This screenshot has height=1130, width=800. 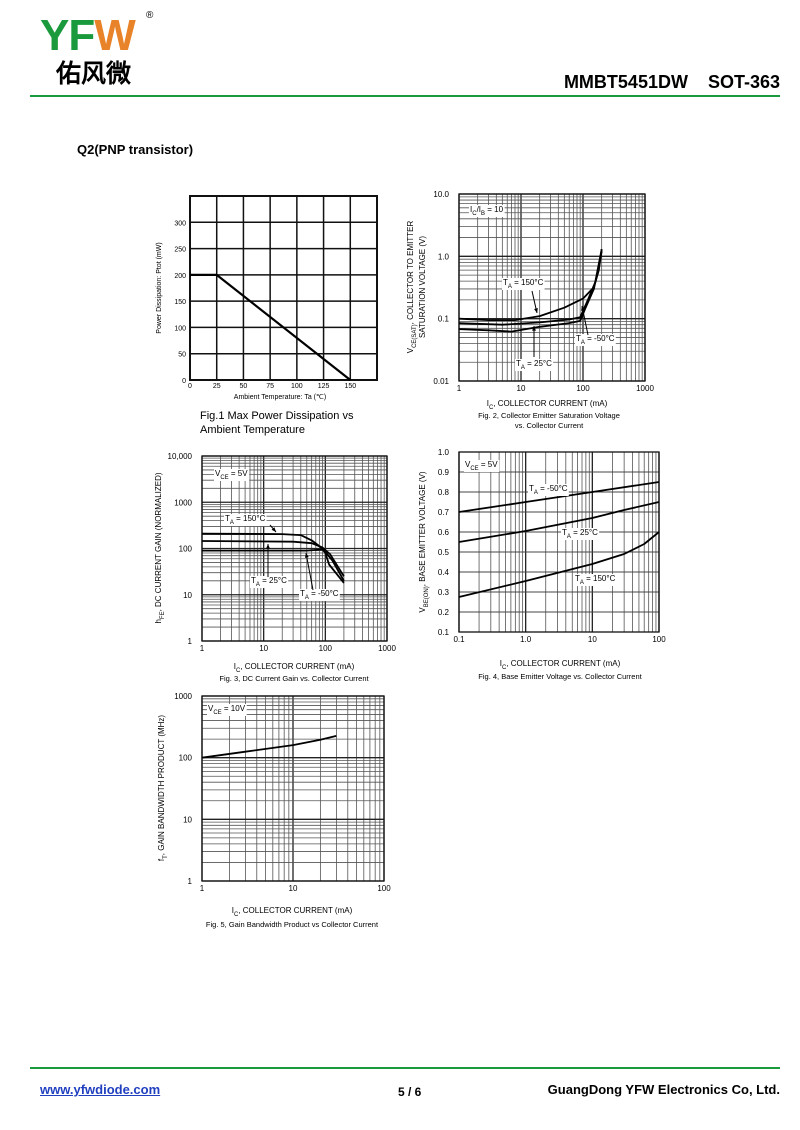 I want to click on y-tick-label: 200, so click(x=180, y=276).